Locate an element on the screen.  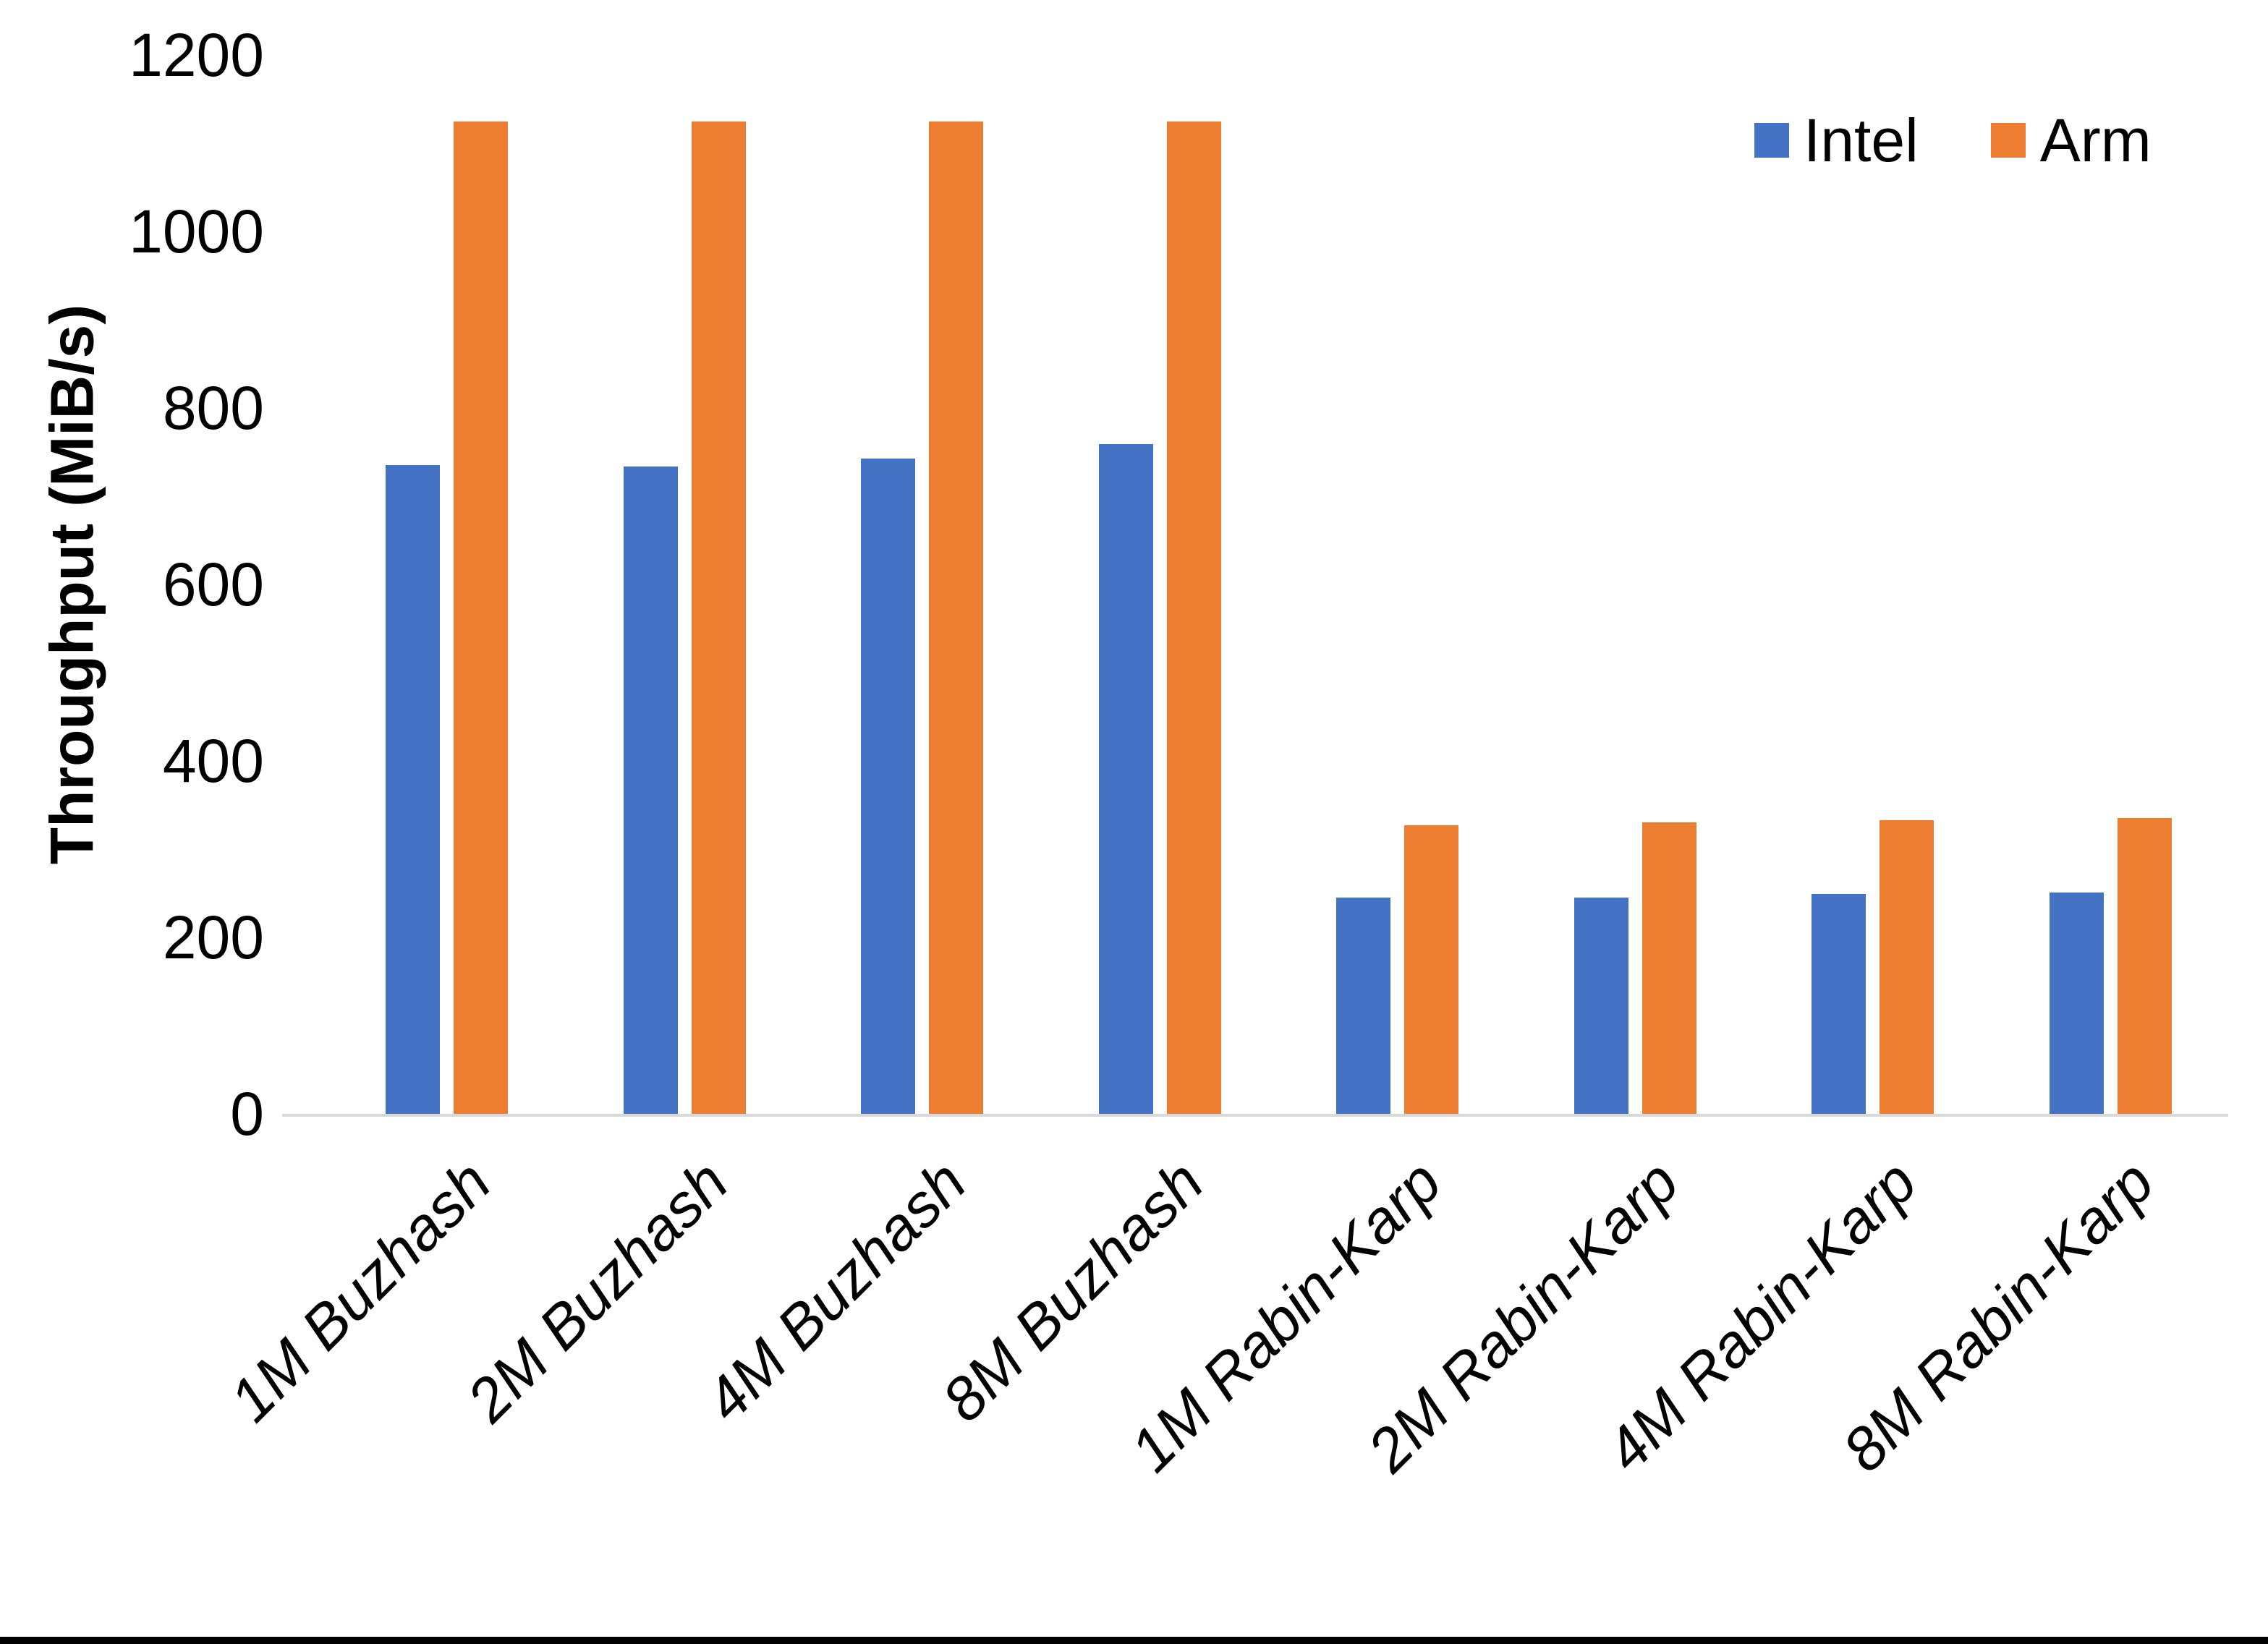
legend-item-intel: Intel is located at coordinates (1836, 140).